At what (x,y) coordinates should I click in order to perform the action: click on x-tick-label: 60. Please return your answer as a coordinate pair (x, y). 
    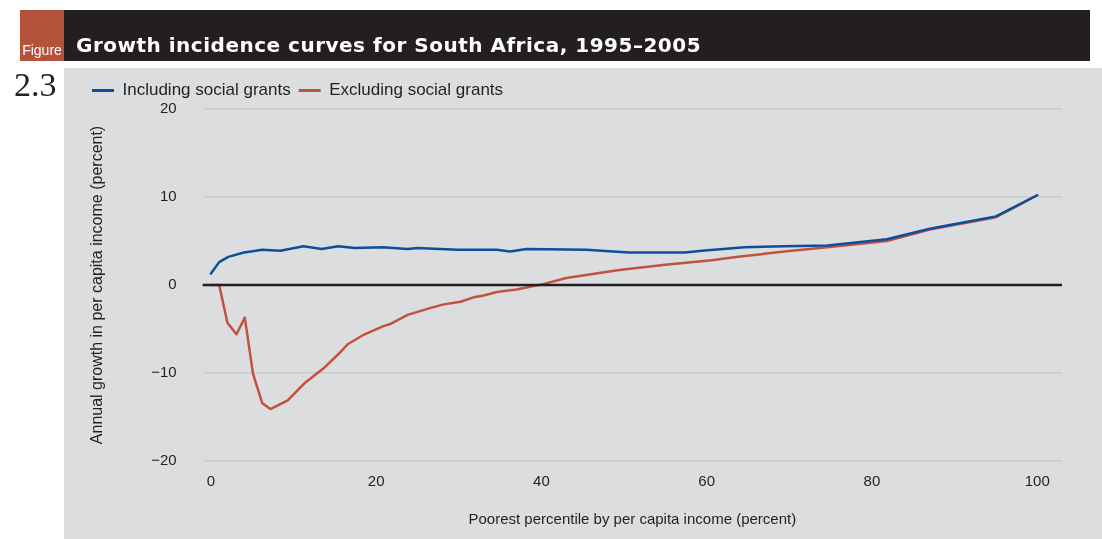
    Looking at the image, I should click on (707, 481).